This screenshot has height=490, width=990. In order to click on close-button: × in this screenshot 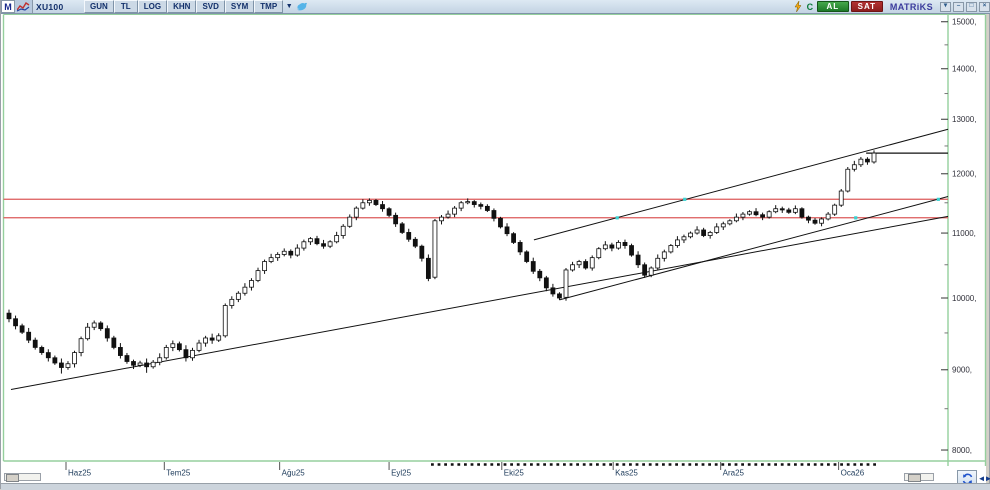, I will do `click(984, 7)`.